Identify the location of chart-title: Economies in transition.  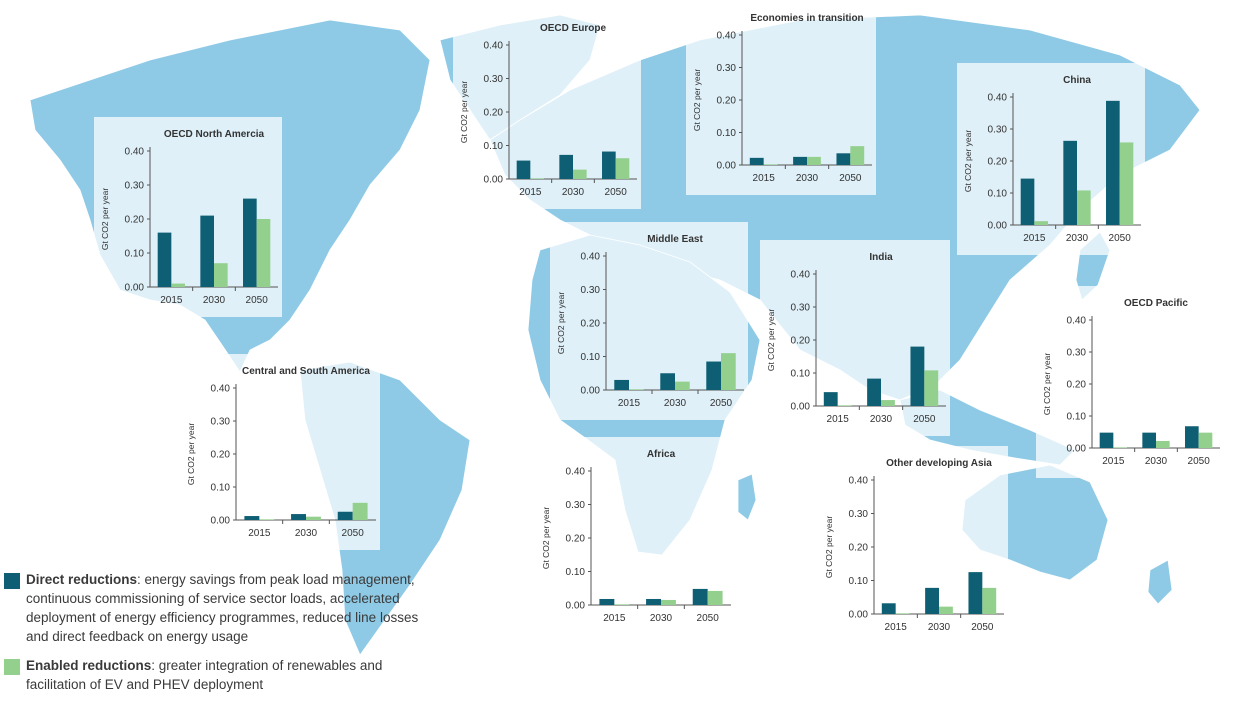
(806, 18).